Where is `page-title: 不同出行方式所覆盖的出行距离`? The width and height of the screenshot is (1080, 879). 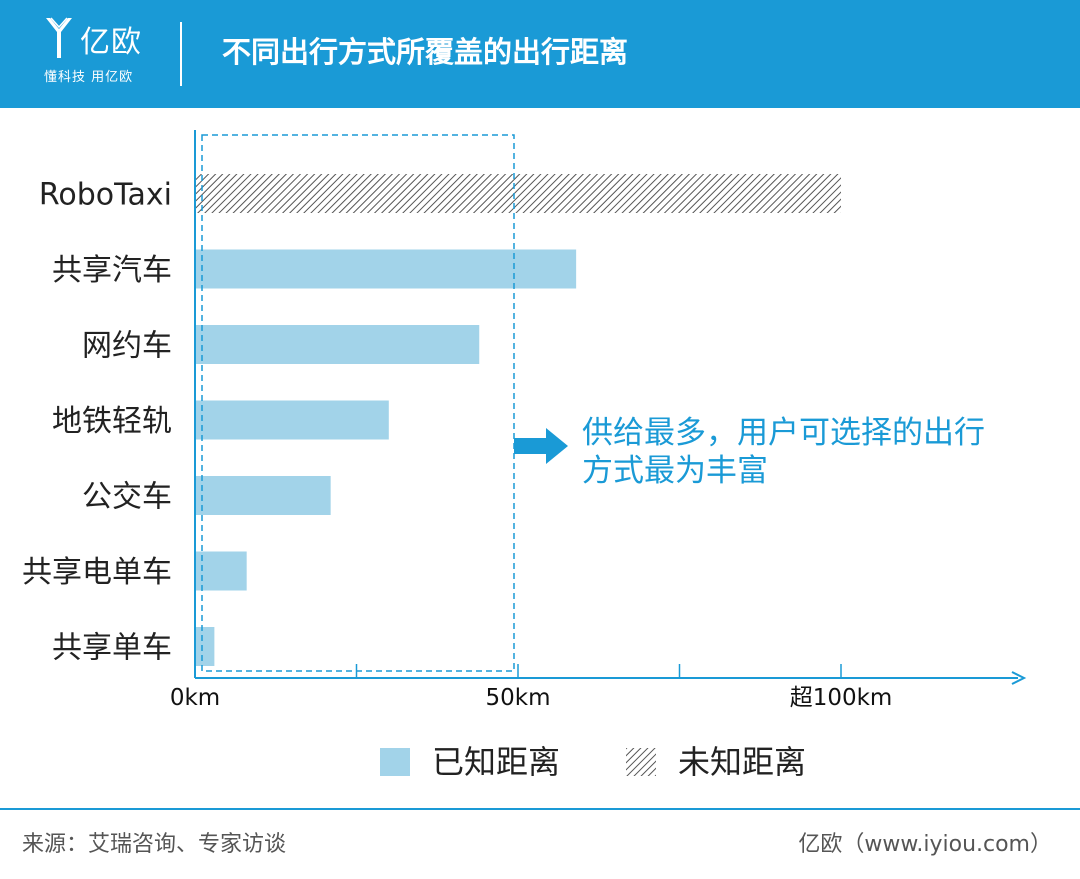
page-title: 不同出行方式所覆盖的出行距离 is located at coordinates (425, 52).